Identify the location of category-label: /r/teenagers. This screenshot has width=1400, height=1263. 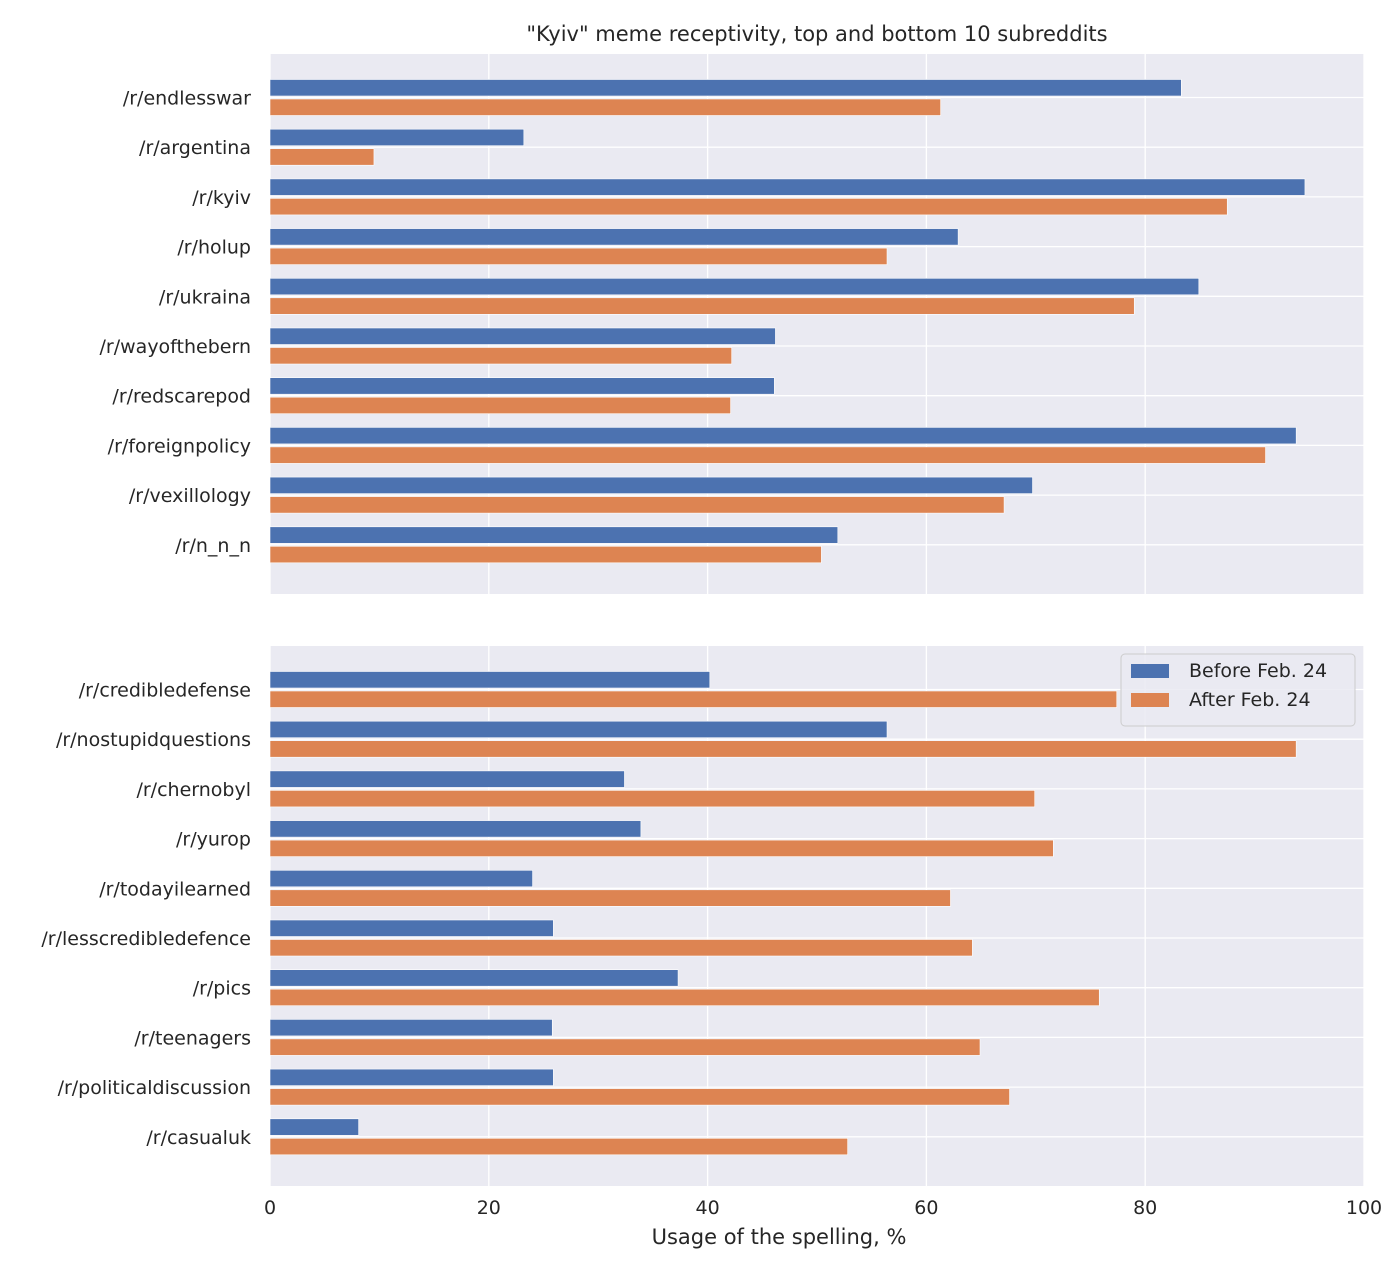
(192, 1038).